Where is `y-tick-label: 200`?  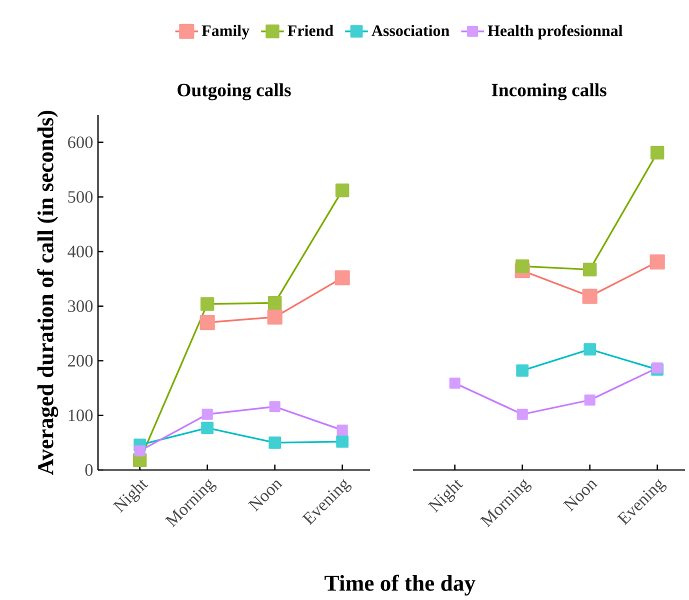
y-tick-label: 200 is located at coordinates (80, 360).